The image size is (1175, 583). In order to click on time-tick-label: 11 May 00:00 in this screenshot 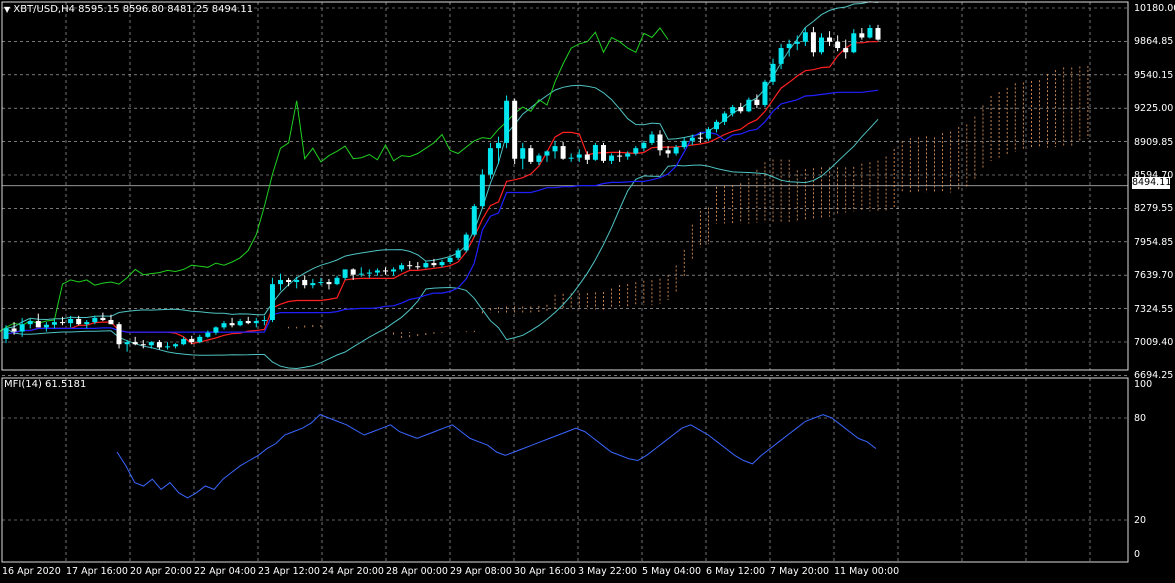, I will do `click(867, 571)`.